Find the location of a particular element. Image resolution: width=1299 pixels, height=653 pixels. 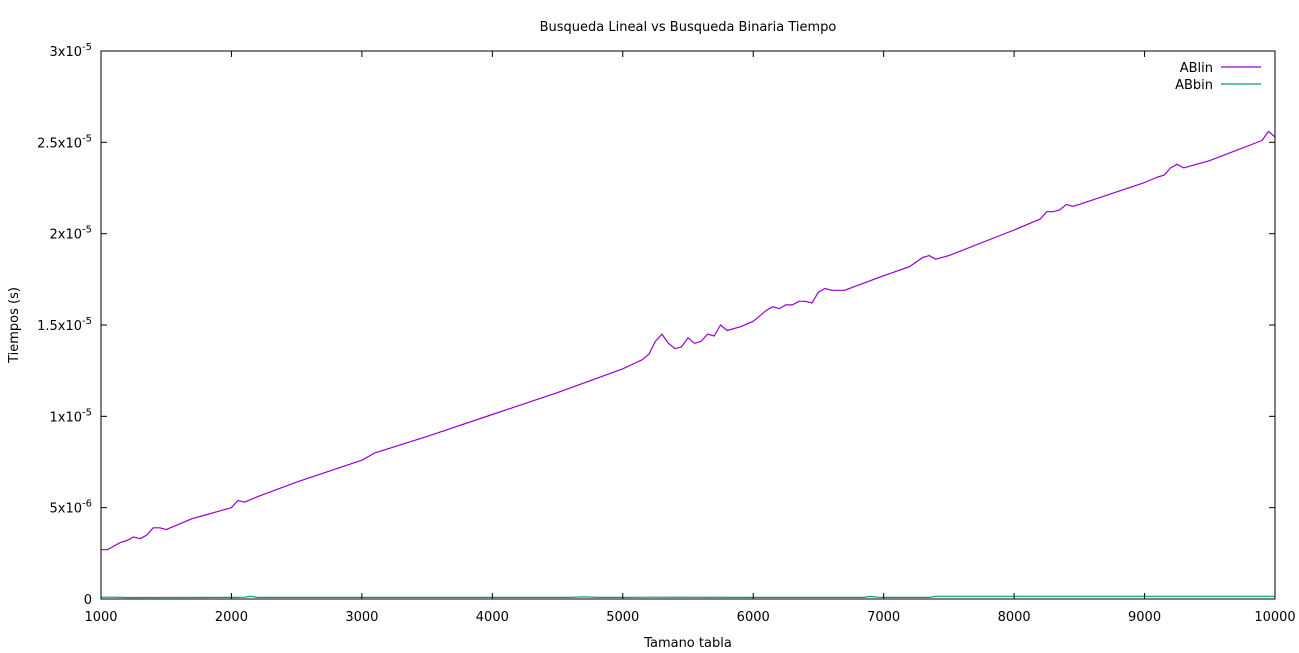

y-tick-label-base: 2.5x10 is located at coordinates (59, 143).